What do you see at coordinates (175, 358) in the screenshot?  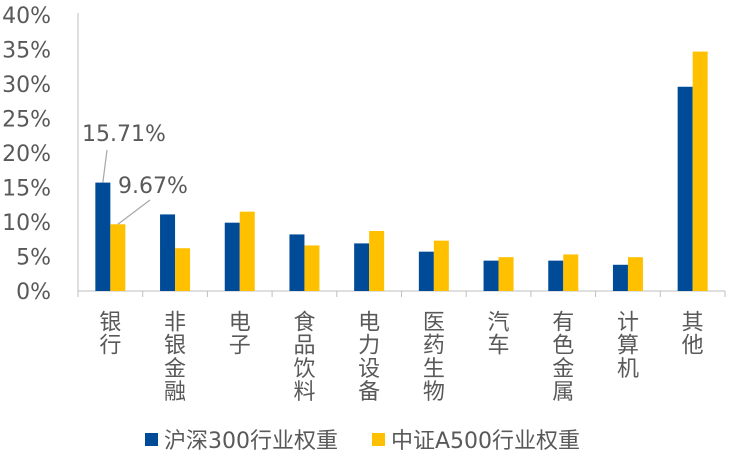 I see `x-tick-label: 非银金融` at bounding box center [175, 358].